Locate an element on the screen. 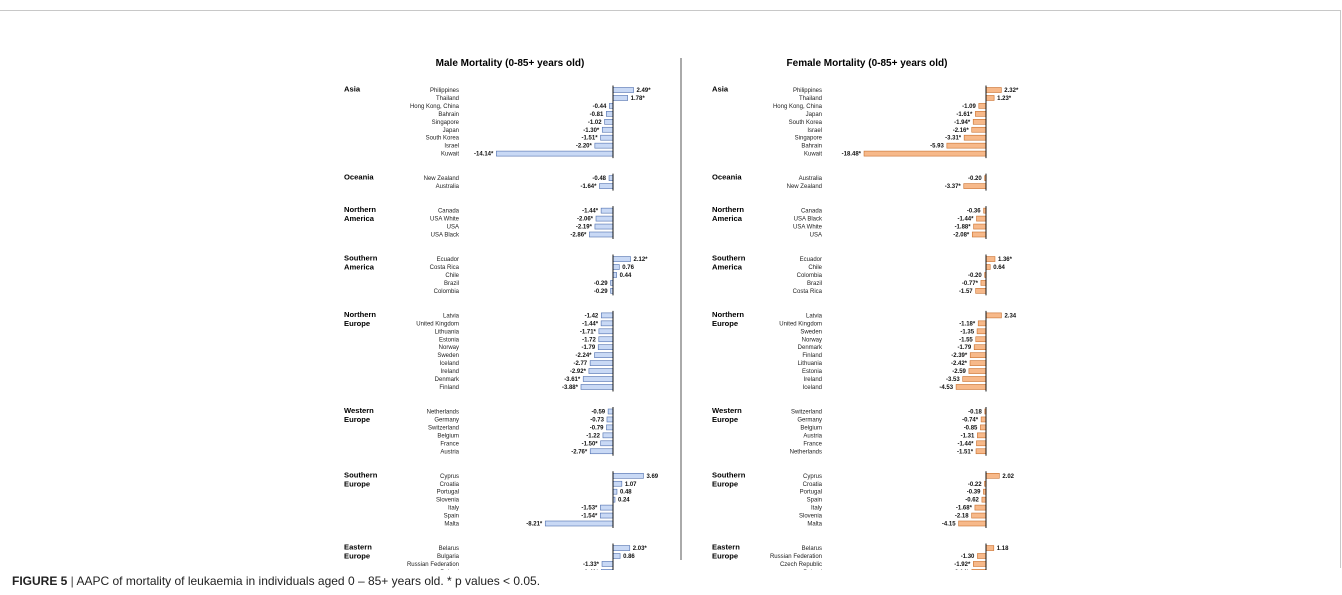 The width and height of the screenshot is (1342, 595). female-country-label: Singapore is located at coordinates (809, 139).